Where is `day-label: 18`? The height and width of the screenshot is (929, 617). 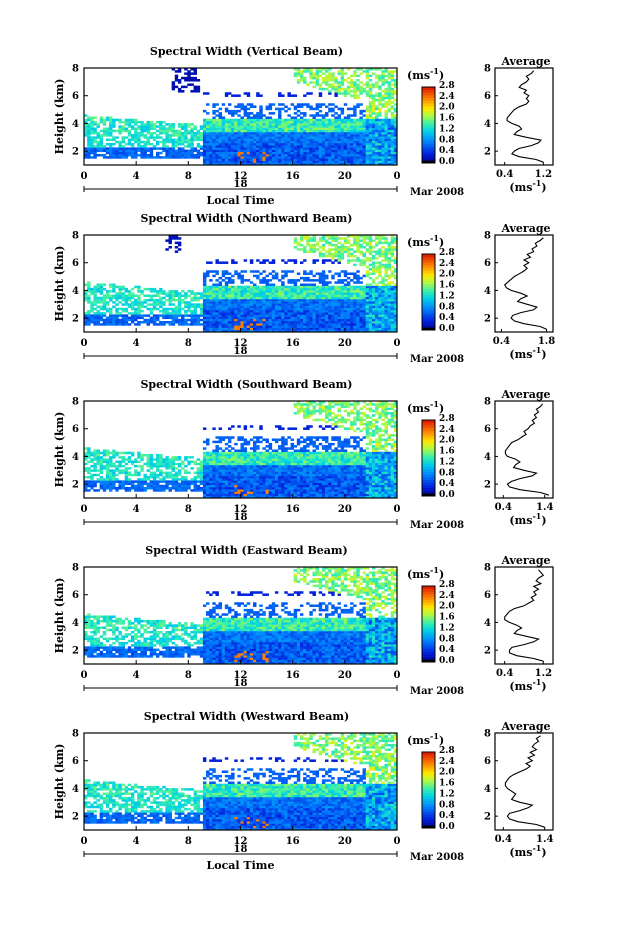
day-label: 18 is located at coordinates (241, 184).